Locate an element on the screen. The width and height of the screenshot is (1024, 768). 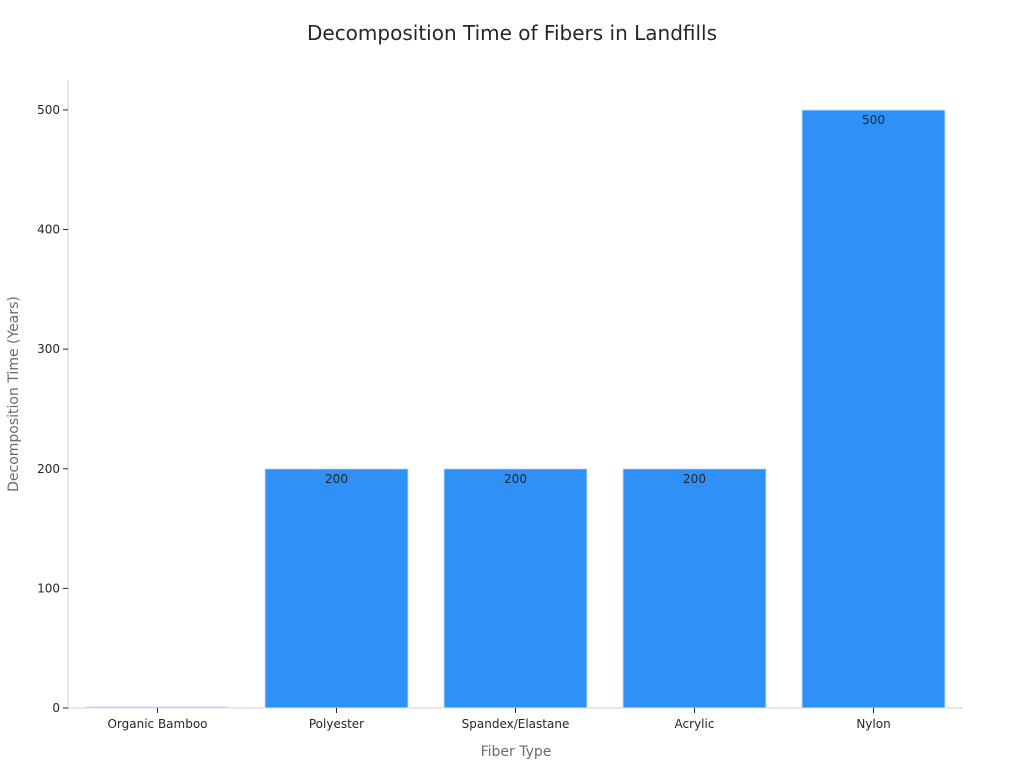
y-tick-label: 400 is located at coordinates (48, 230).